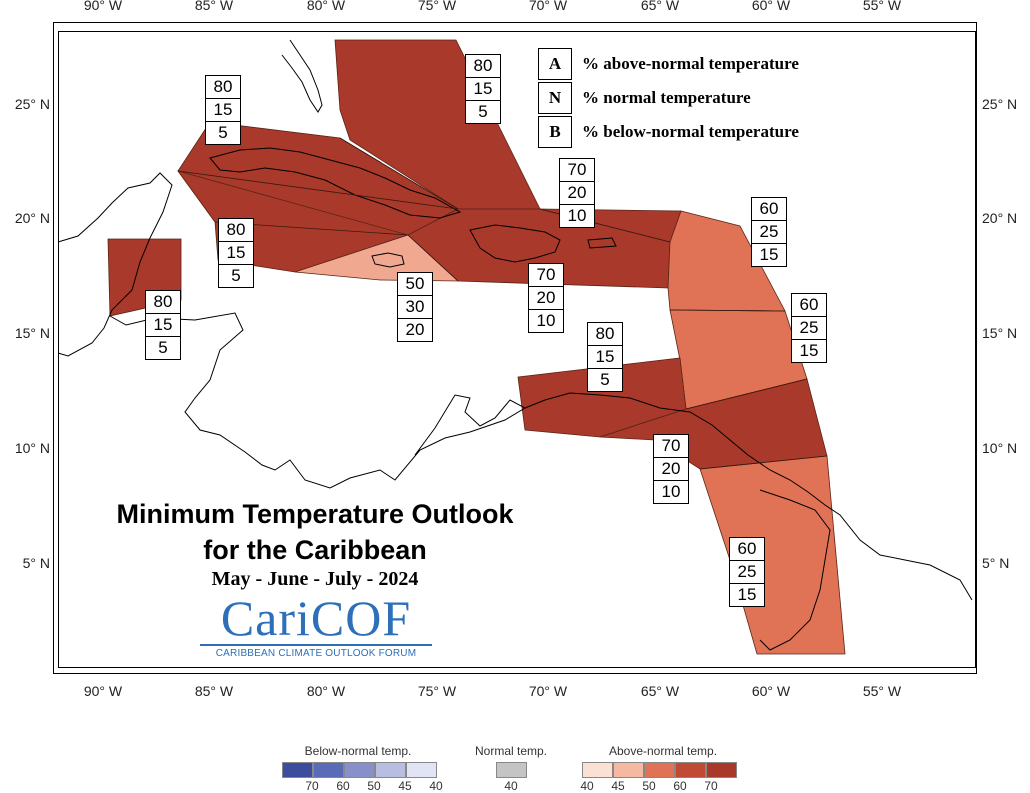  Describe the element at coordinates (769, 232) in the screenshot. I see `prob-box-leeward: 60 25 15` at that location.